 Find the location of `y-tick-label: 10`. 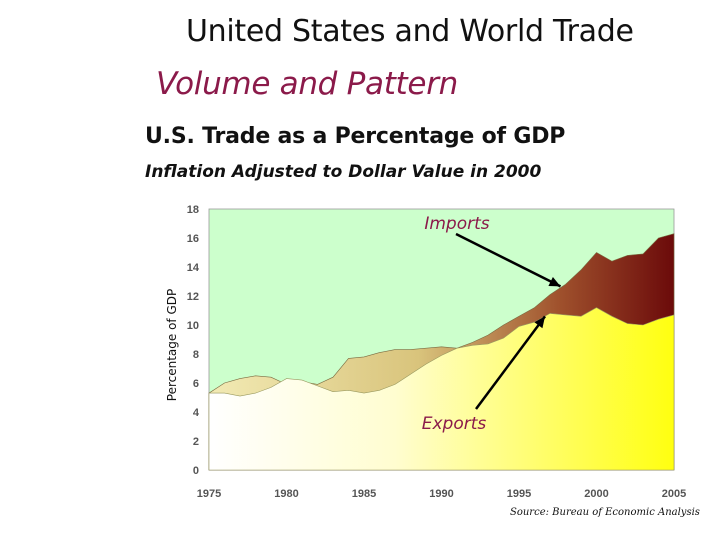

y-tick-label: 10 is located at coordinates (193, 326).